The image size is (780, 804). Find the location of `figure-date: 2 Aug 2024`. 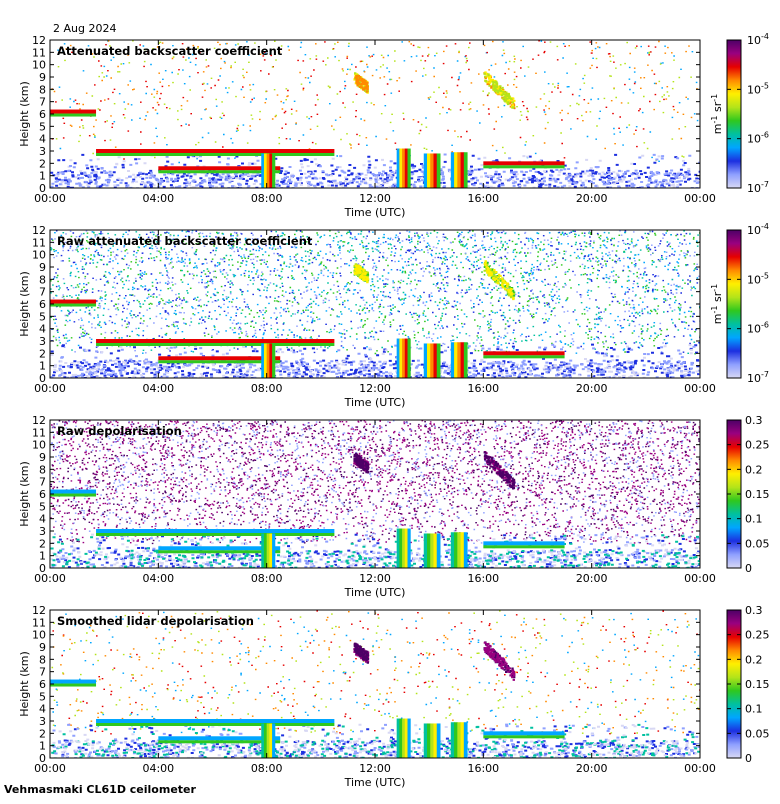

figure-date: 2 Aug 2024 is located at coordinates (84, 28).